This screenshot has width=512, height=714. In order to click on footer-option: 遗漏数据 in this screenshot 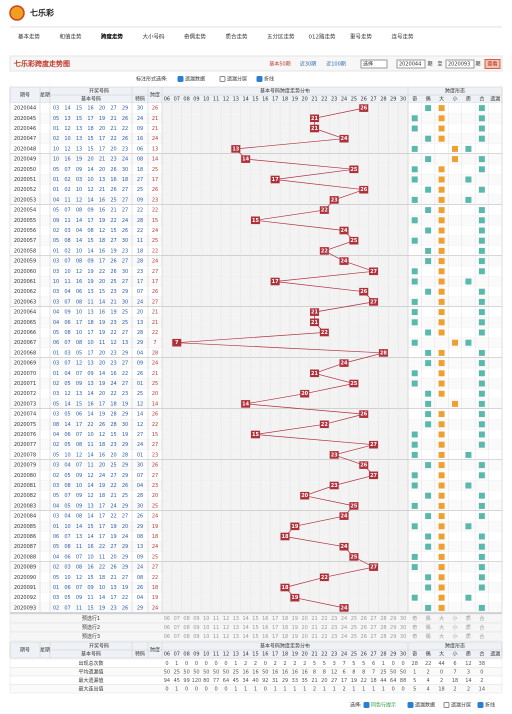, I will do `click(425, 705)`.